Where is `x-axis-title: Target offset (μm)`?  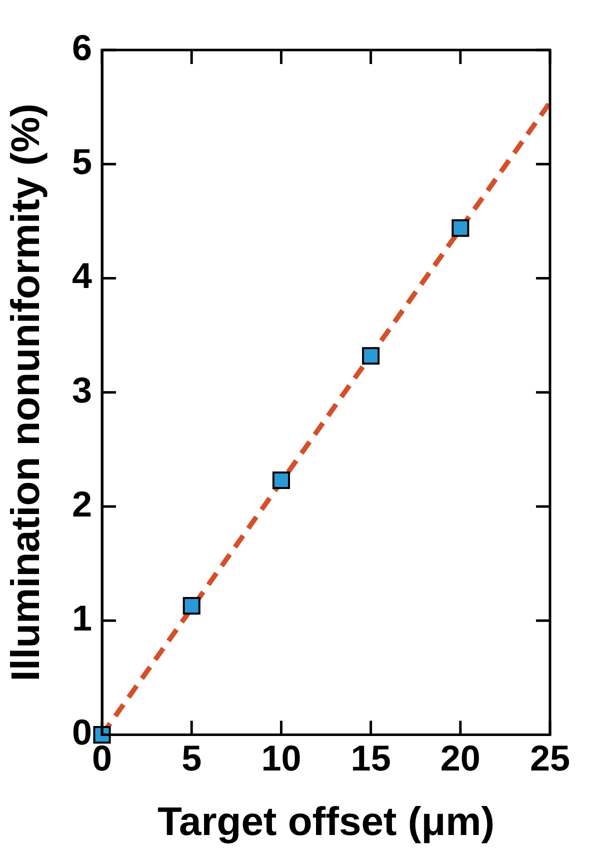 x-axis-title: Target offset (μm) is located at coordinates (326, 822).